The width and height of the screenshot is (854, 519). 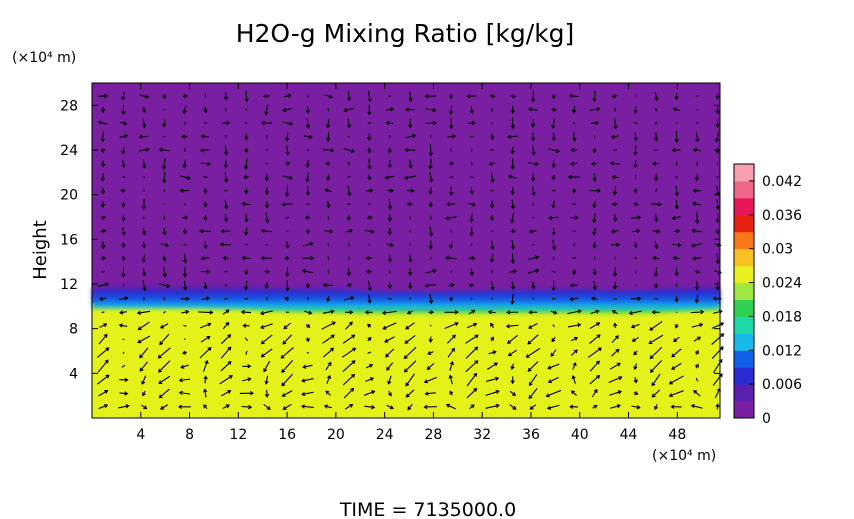 What do you see at coordinates (629, 435) in the screenshot?
I see `x-tick-label: 44` at bounding box center [629, 435].